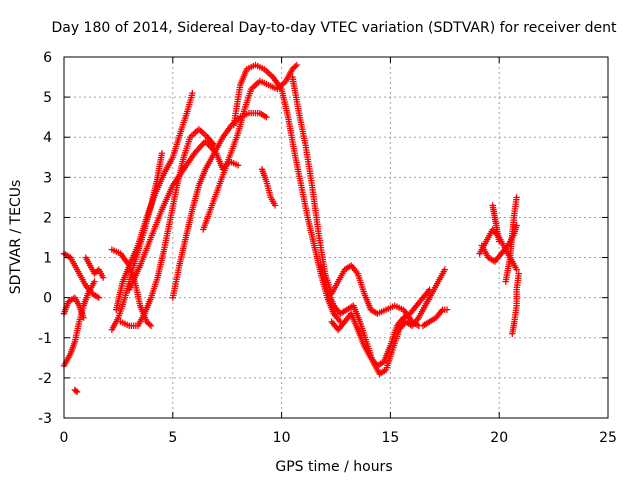 This screenshot has height=480, width=640. I want to click on y-tick-label: 1, so click(47, 259).